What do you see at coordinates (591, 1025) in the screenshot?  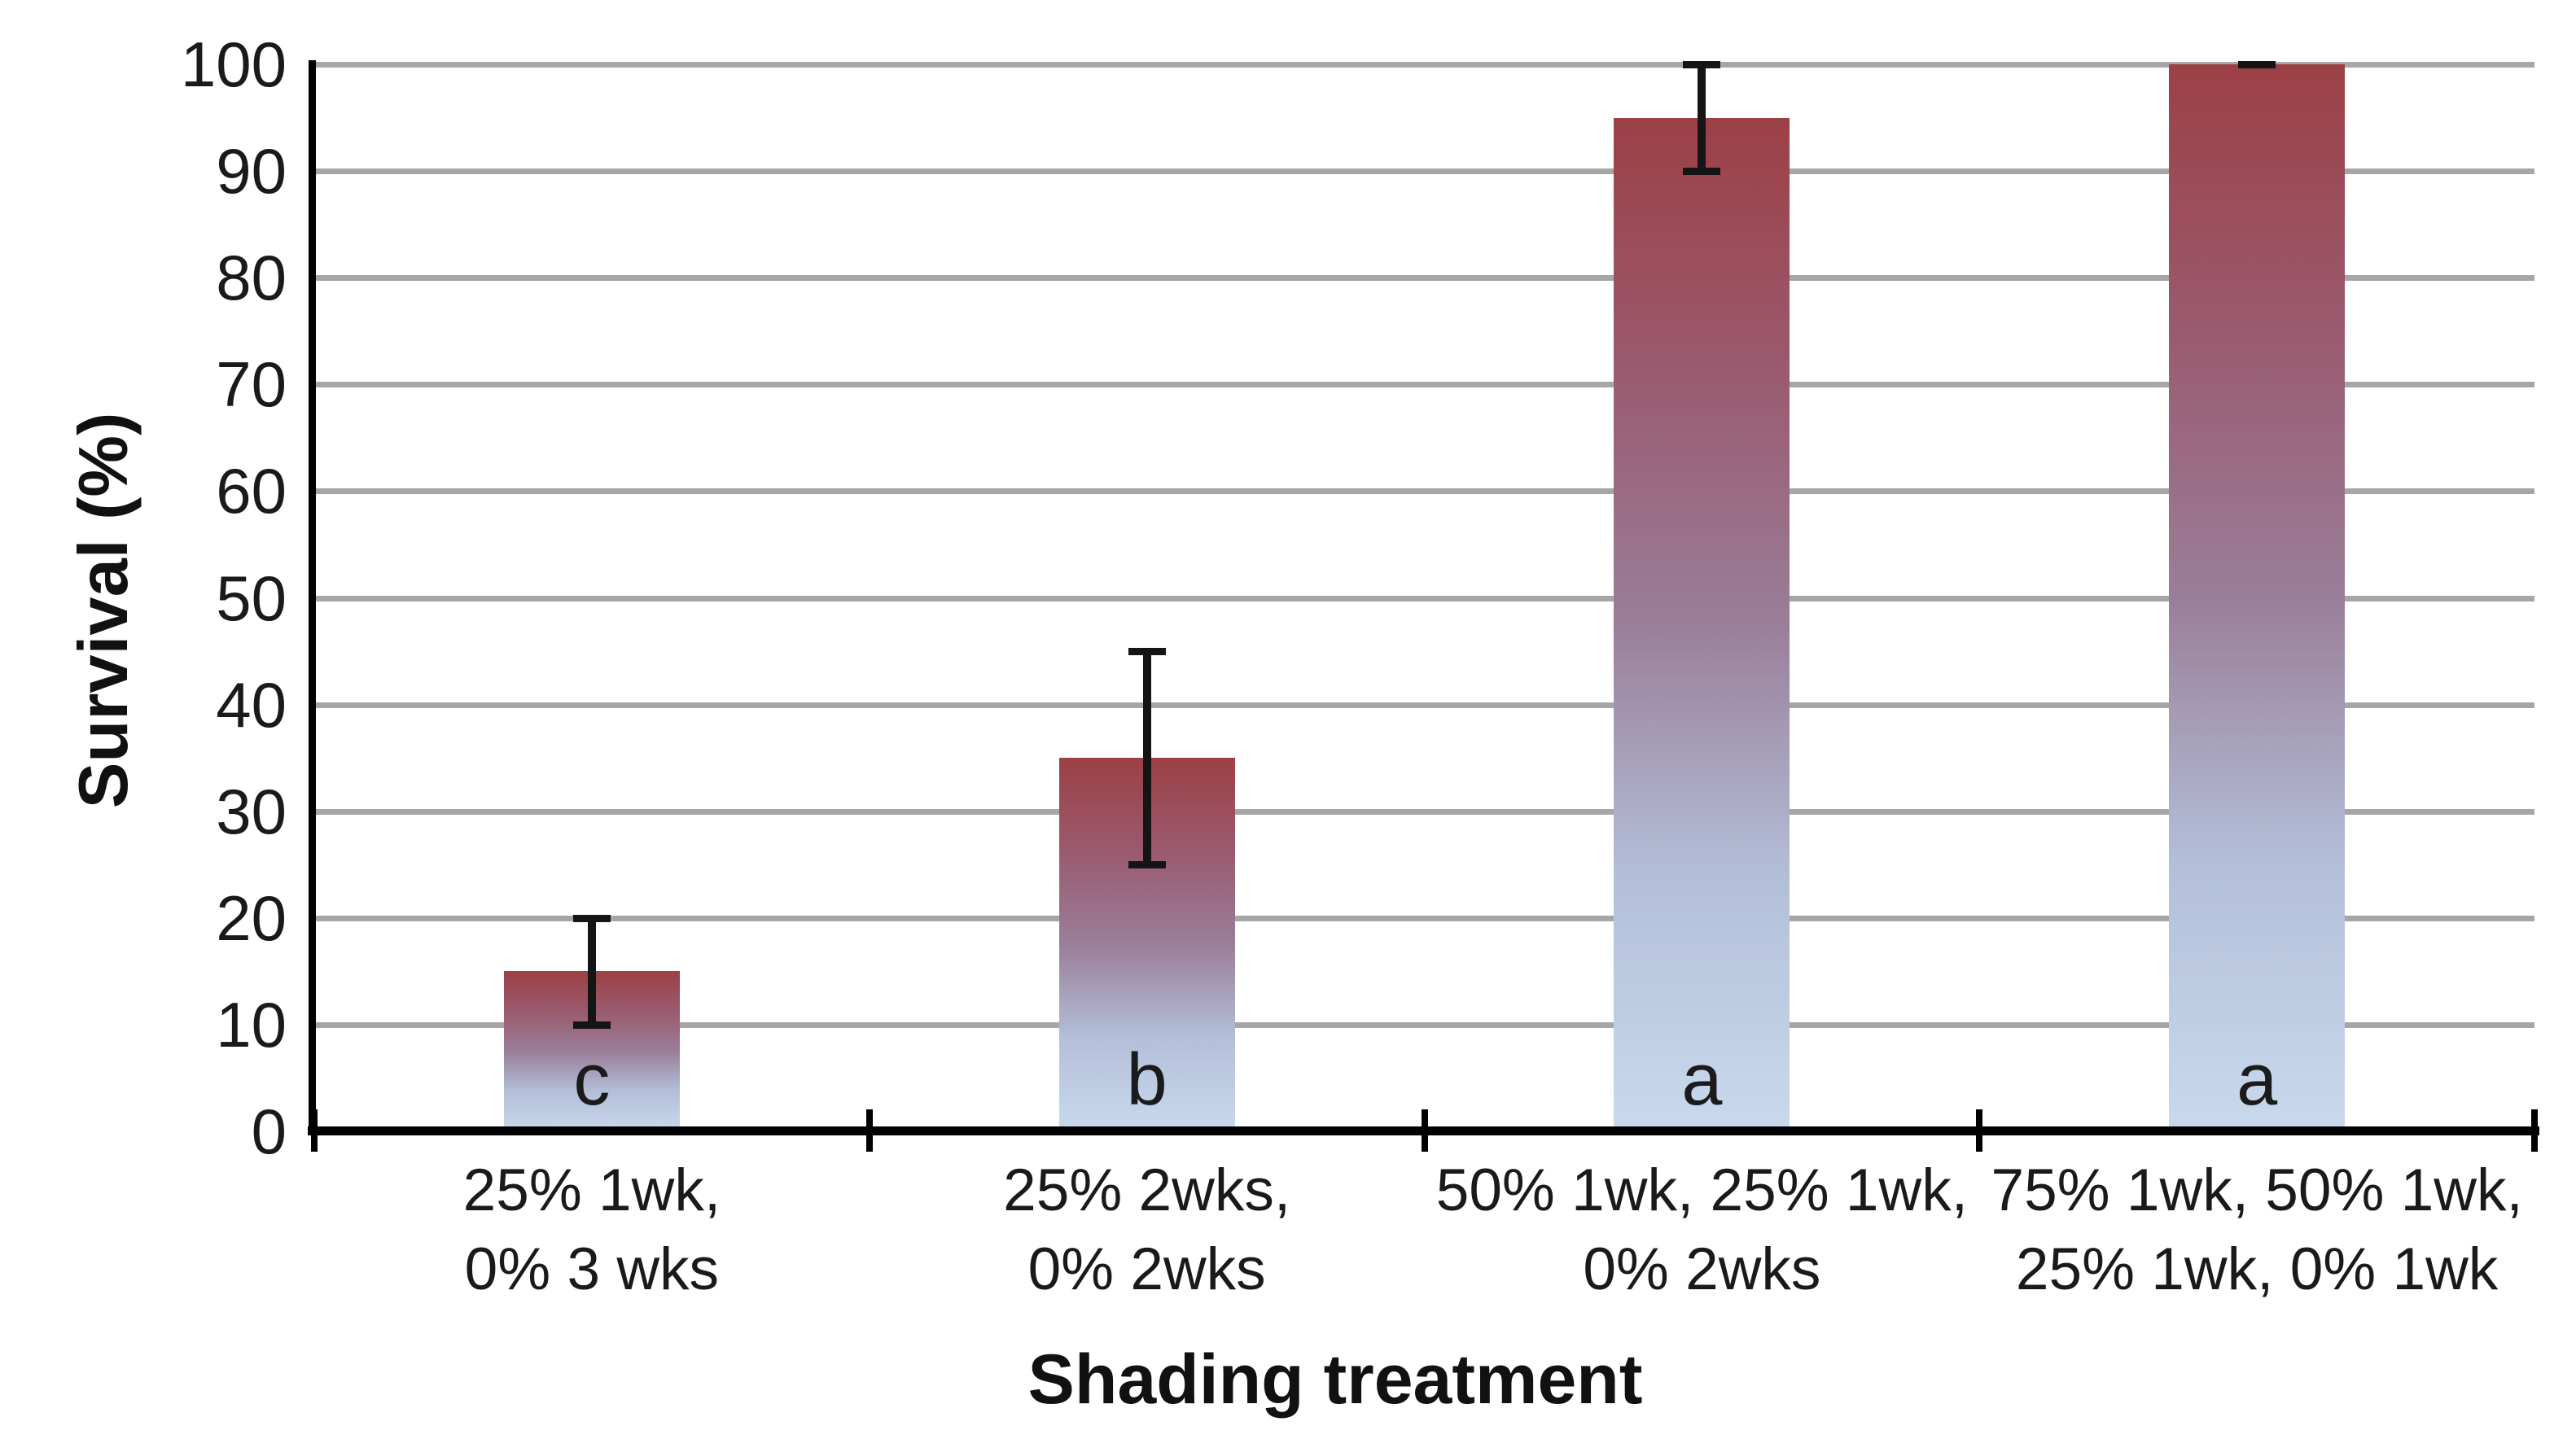 I see `error-bar-cap-1-low` at bounding box center [591, 1025].